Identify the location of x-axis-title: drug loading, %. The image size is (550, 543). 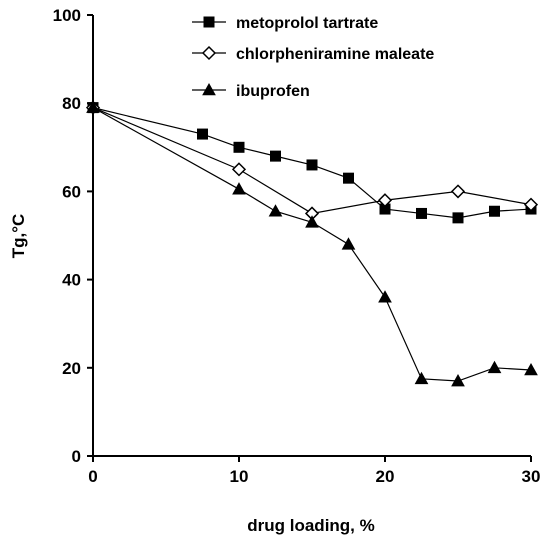
(311, 525).